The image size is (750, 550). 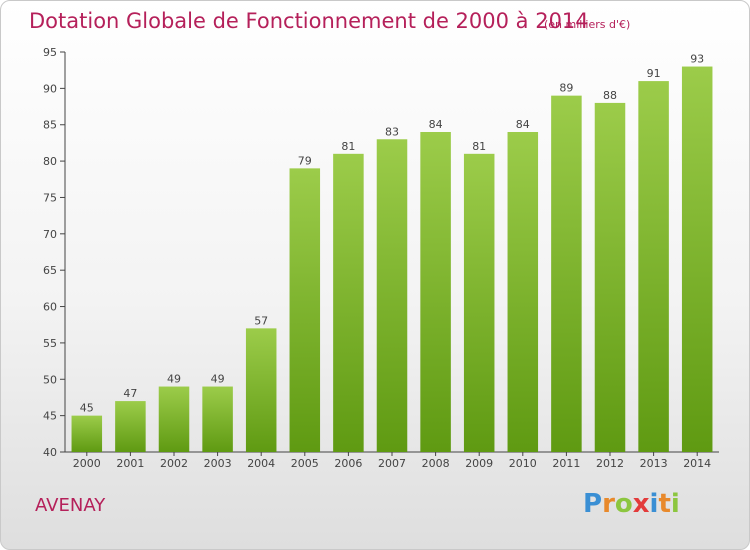 What do you see at coordinates (566, 88) in the screenshot?
I see `value-label-2011: 89` at bounding box center [566, 88].